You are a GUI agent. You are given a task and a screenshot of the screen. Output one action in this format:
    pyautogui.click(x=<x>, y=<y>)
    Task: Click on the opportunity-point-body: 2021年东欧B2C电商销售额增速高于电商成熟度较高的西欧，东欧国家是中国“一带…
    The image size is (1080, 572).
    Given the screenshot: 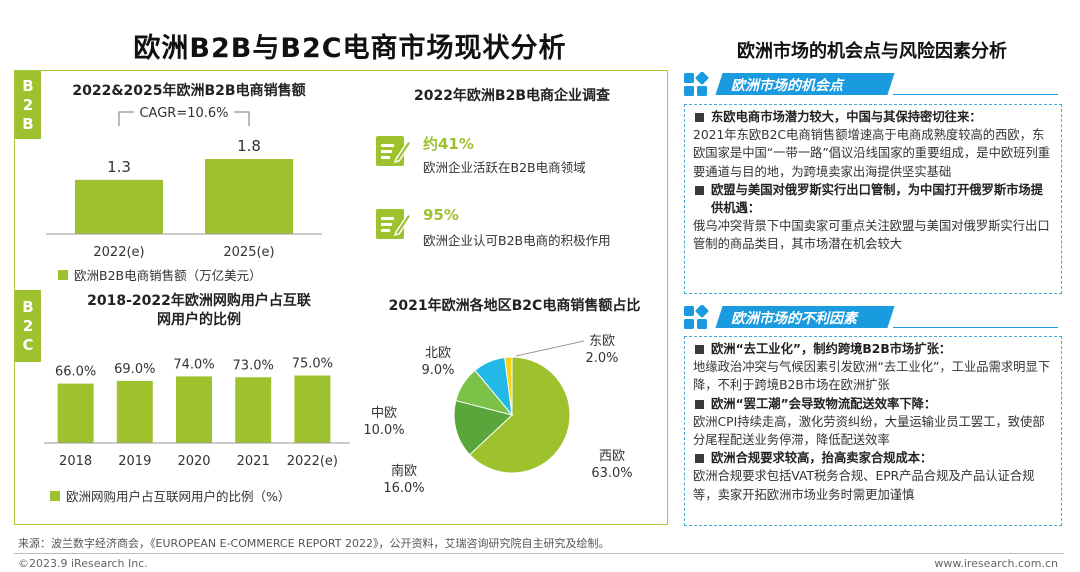 What is the action you would take?
    pyautogui.click(x=872, y=153)
    